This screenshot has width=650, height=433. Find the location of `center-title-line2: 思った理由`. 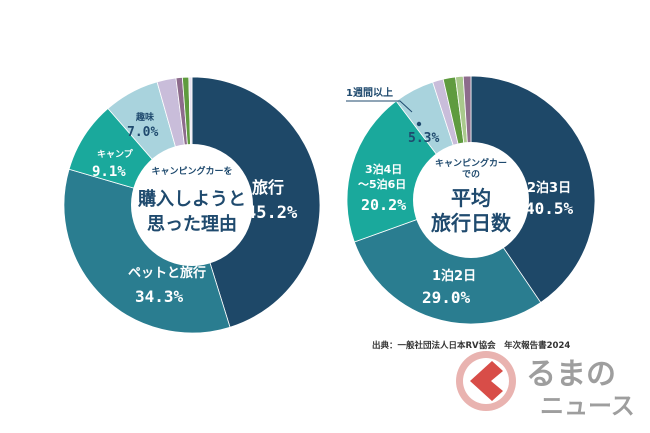

center-title-line2: 思った理由 is located at coordinates (192, 224).